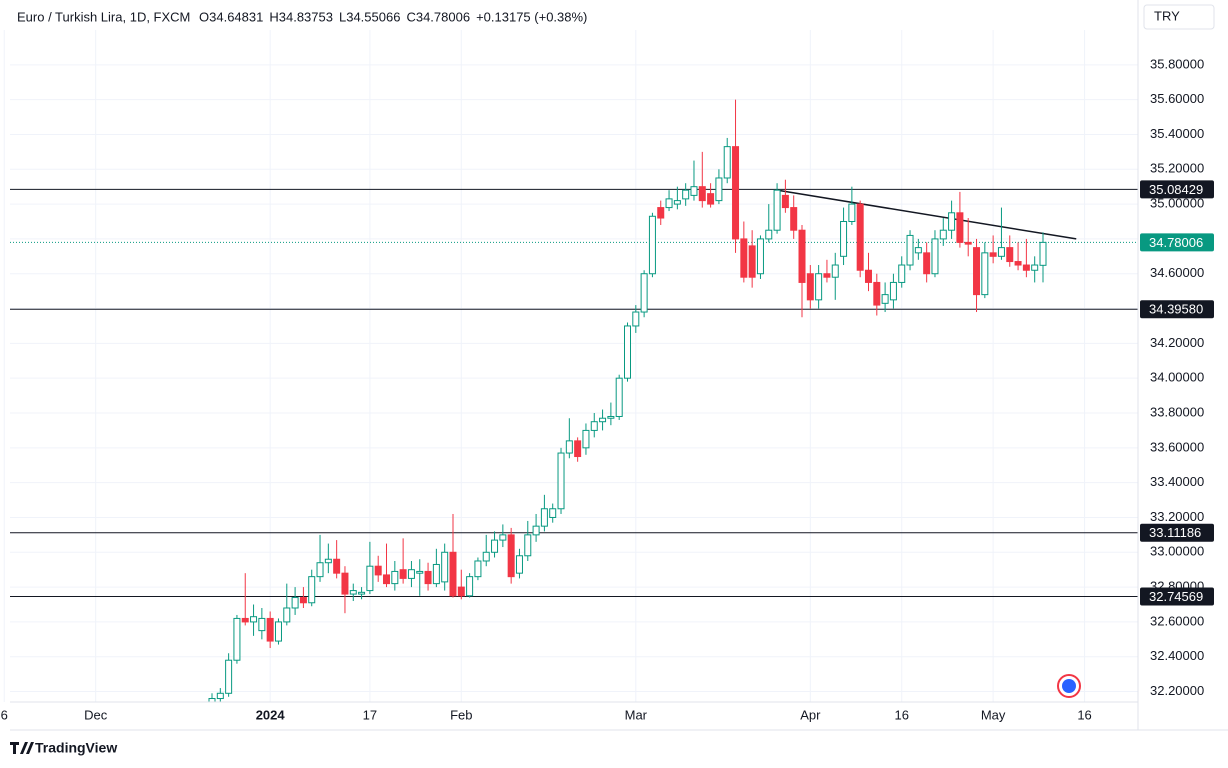  What do you see at coordinates (236, 16) in the screenshot?
I see `ohlc-part: 34.64831` at bounding box center [236, 16].